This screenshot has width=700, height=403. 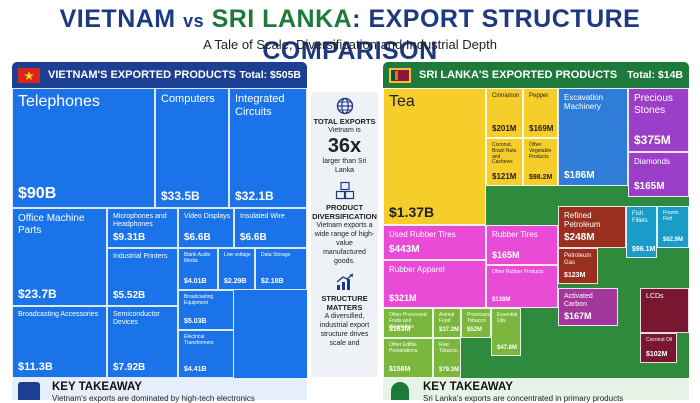 I want to click on tile-lcds: LCDs, so click(x=664, y=310).